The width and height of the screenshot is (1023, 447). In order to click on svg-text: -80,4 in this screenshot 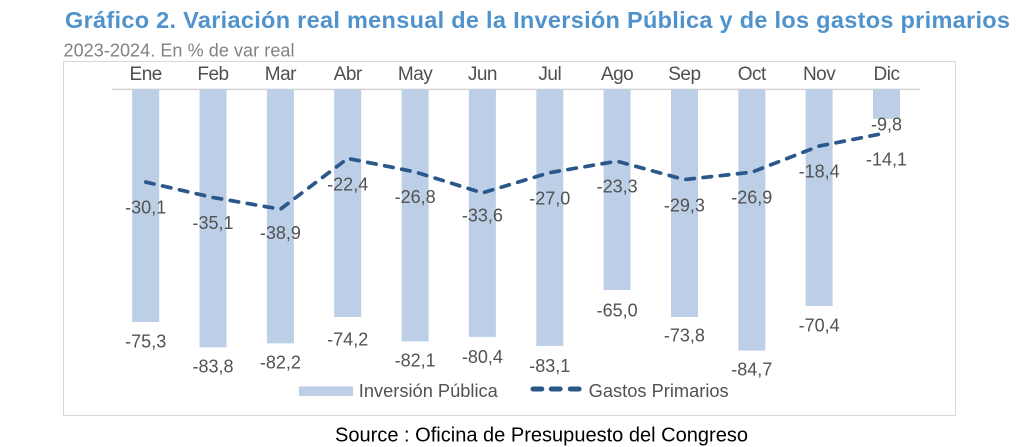, I will do `click(482, 357)`.